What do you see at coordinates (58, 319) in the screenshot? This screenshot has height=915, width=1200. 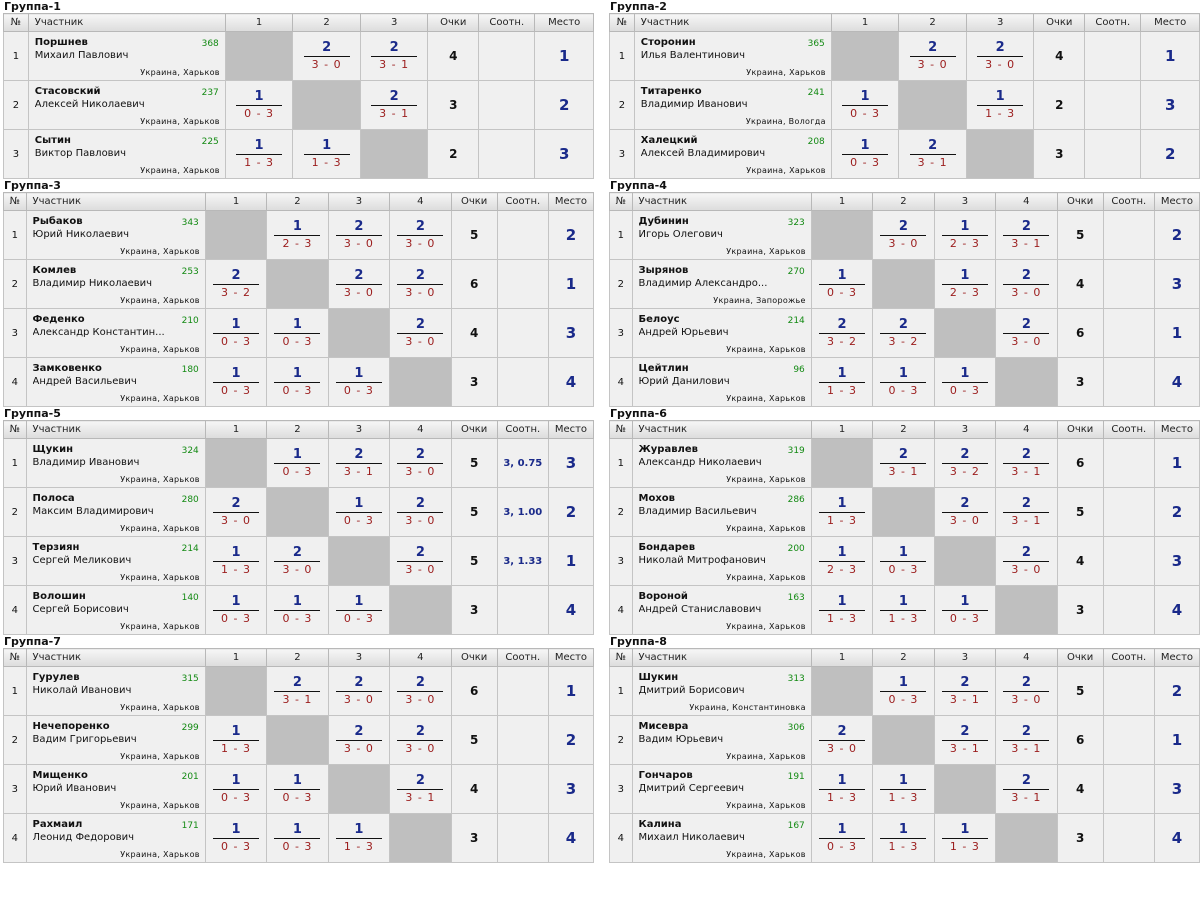 I see `player-surname: Феденко` at bounding box center [58, 319].